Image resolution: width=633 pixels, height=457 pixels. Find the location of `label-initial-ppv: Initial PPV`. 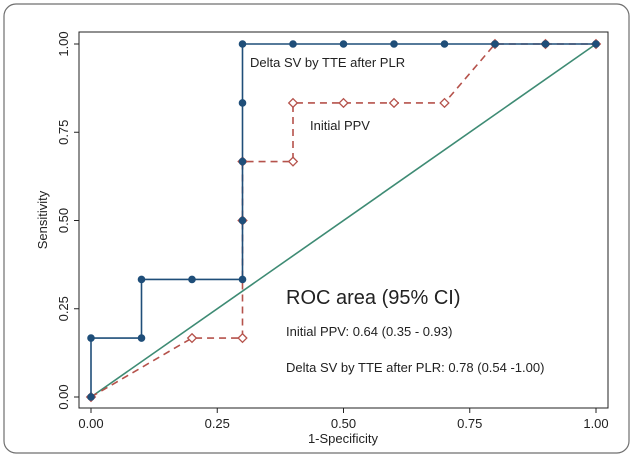

label-initial-ppv: Initial PPV is located at coordinates (340, 125).